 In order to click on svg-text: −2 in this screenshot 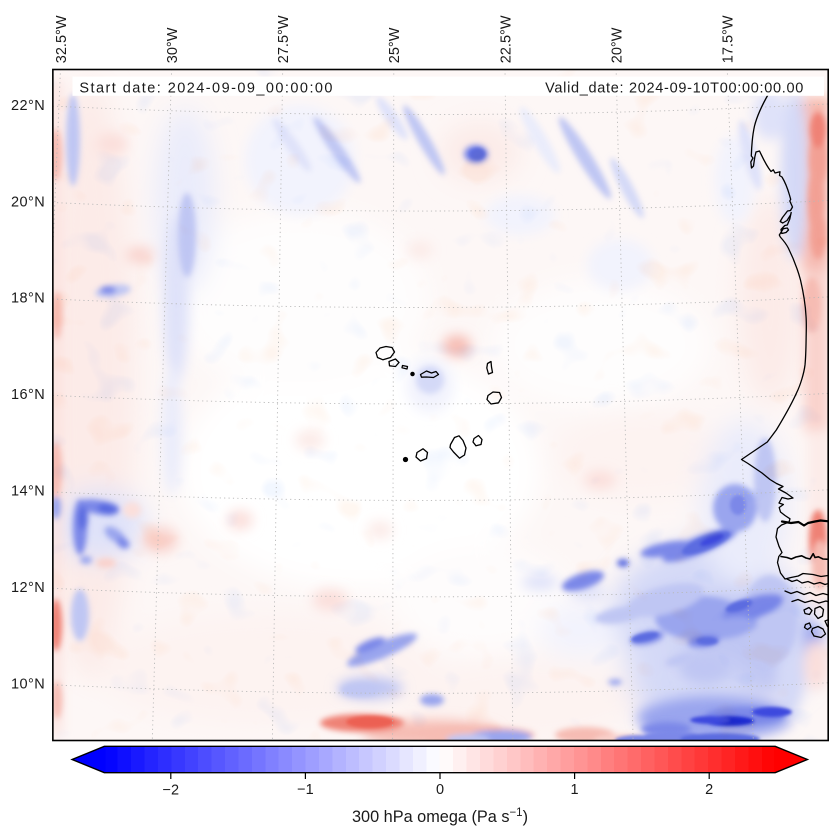, I will do `click(171, 790)`.